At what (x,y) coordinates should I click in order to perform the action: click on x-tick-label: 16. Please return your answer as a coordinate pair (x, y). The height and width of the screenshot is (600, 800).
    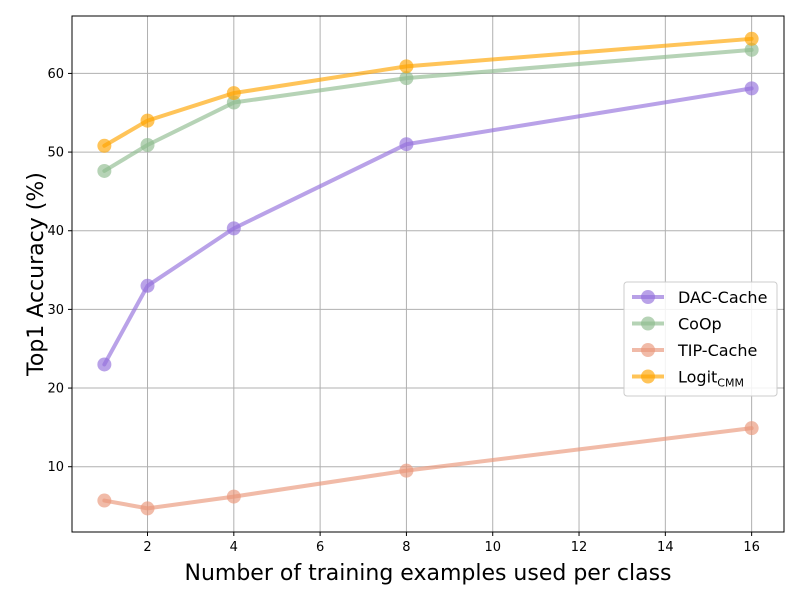
    Looking at the image, I should click on (751, 547).